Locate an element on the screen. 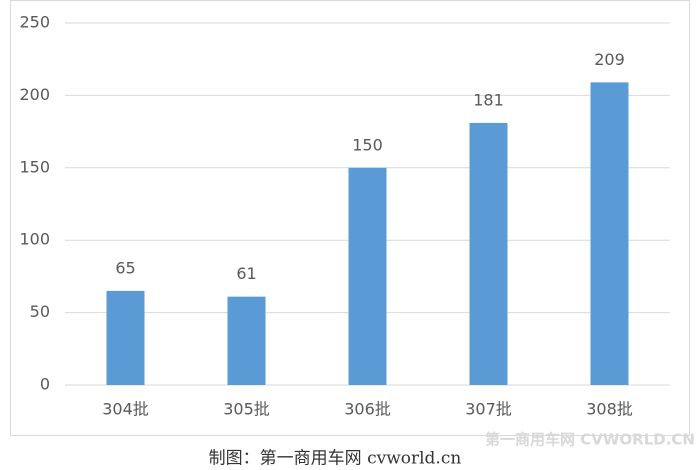 Image resolution: width=700 pixels, height=470 pixels. y-tick-label: 0 is located at coordinates (45, 384).